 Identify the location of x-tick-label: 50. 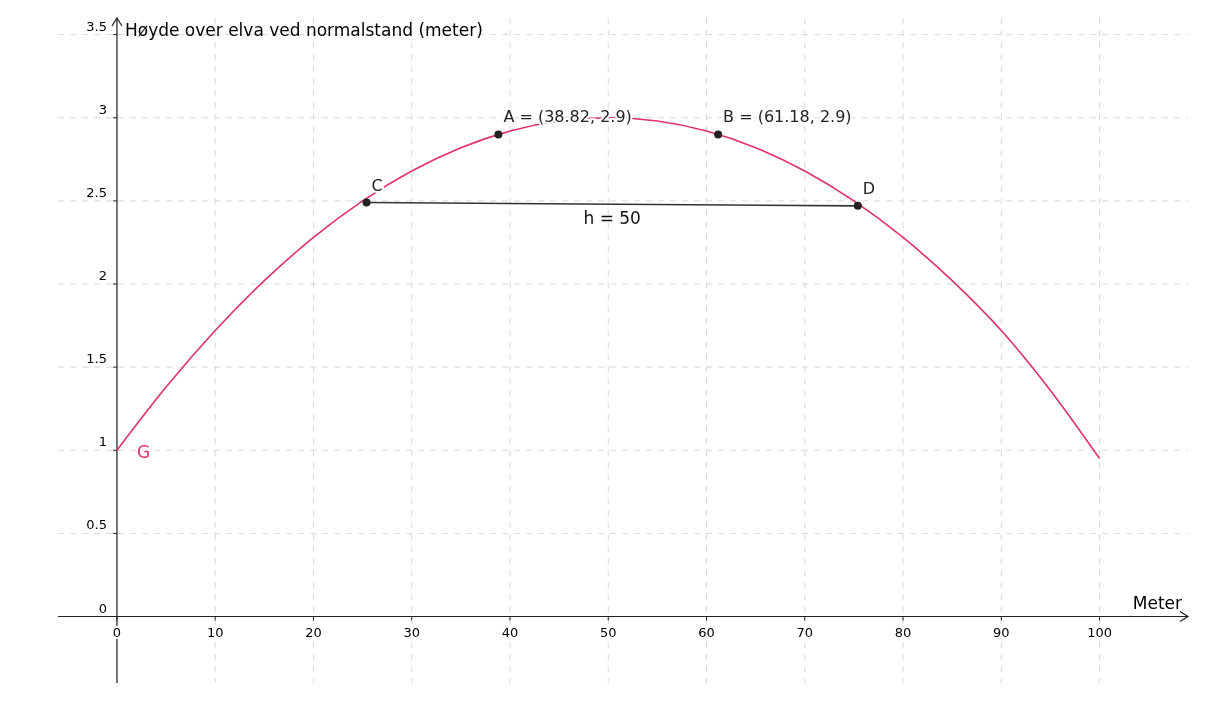
(608, 632).